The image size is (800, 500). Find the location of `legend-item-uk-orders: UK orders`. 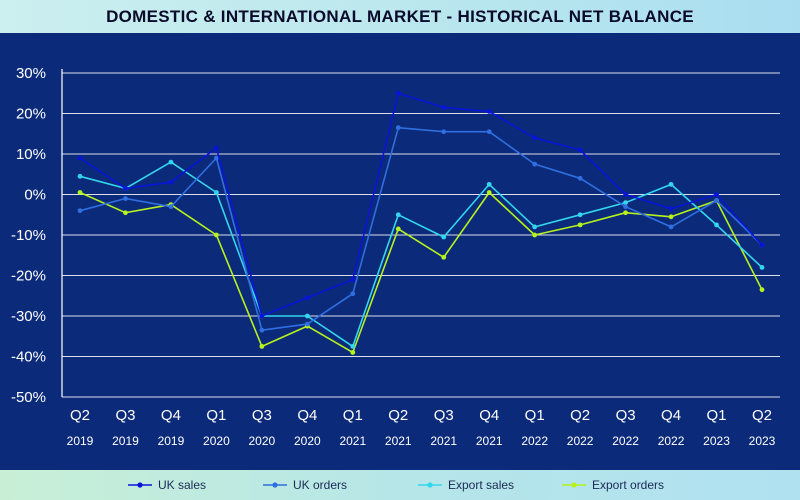

legend-item-uk-orders: UK orders is located at coordinates (305, 485).